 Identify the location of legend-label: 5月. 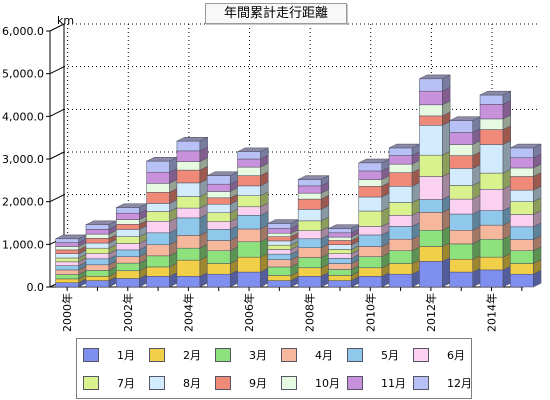
(390, 355).